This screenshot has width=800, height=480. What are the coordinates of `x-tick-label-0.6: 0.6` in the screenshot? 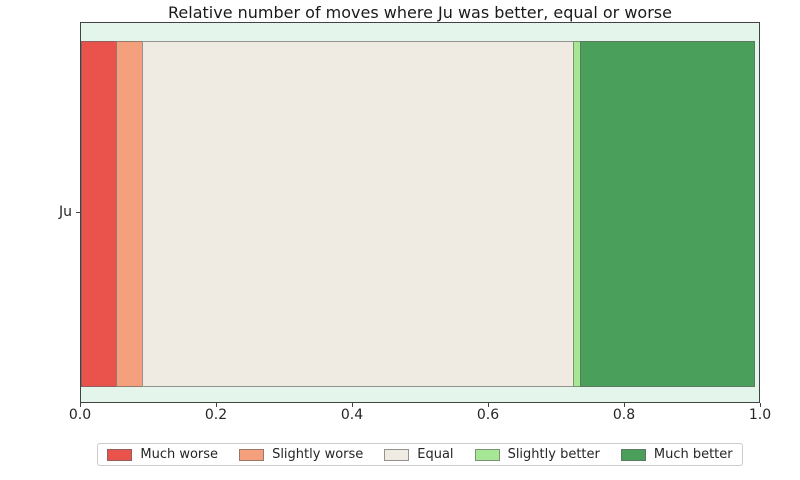 It's located at (488, 415).